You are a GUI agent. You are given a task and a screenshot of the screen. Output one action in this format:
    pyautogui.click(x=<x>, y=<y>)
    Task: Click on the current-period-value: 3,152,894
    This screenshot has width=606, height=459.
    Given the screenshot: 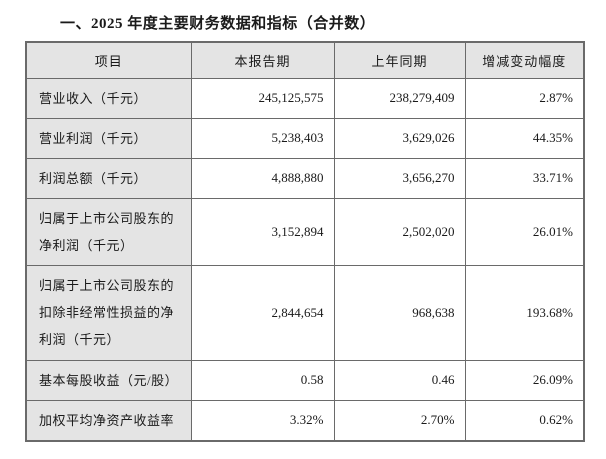 What is the action you would take?
    pyautogui.click(x=262, y=231)
    